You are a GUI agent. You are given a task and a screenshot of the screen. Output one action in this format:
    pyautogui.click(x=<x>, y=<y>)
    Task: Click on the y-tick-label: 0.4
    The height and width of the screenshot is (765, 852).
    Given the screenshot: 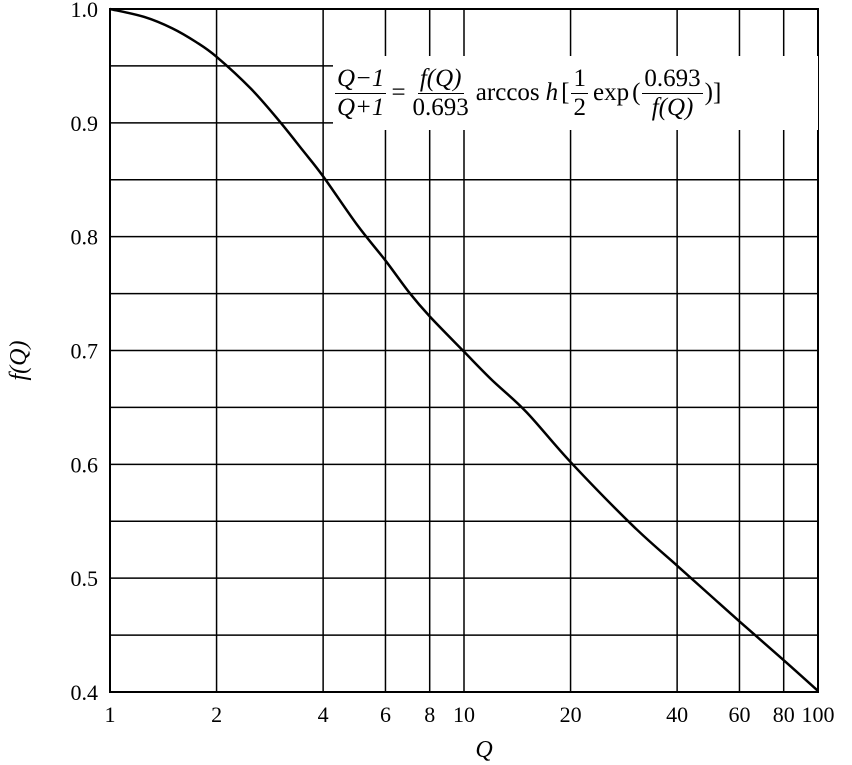 What is the action you would take?
    pyautogui.click(x=85, y=692)
    